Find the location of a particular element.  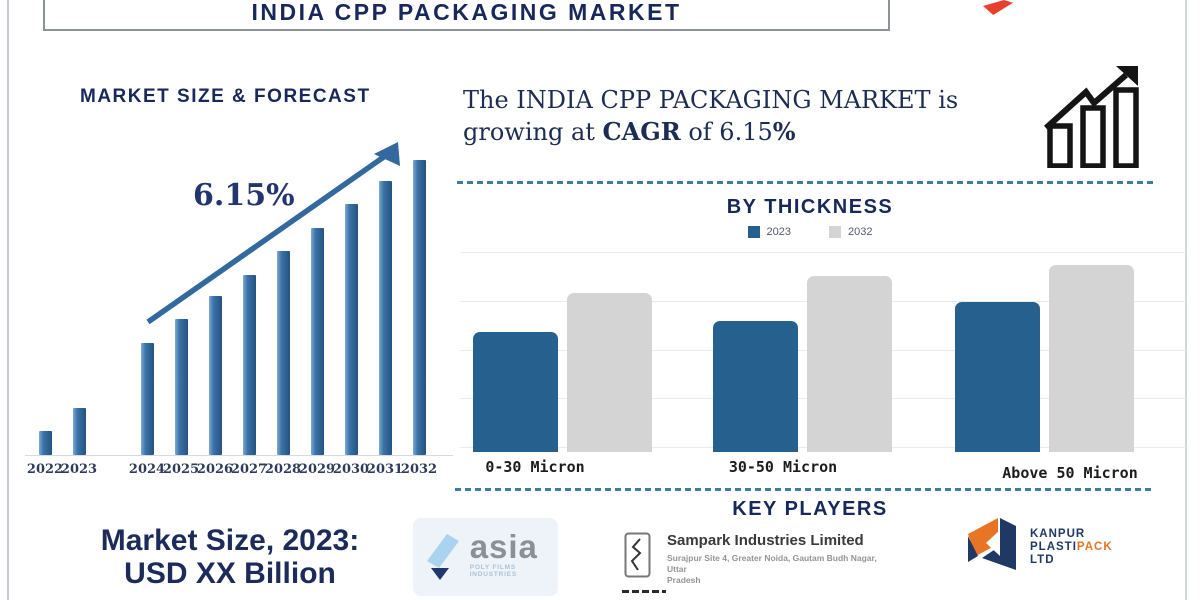

headline-line2-mid: of 6.15 is located at coordinates (726, 132).